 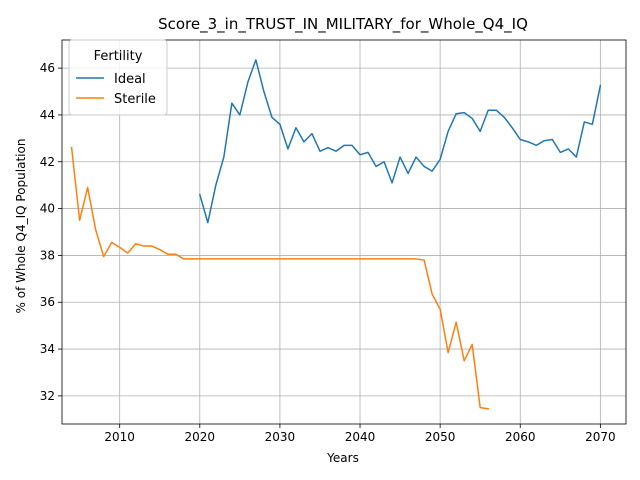 What do you see at coordinates (342, 458) in the screenshot?
I see `x-axis-label: Years` at bounding box center [342, 458].